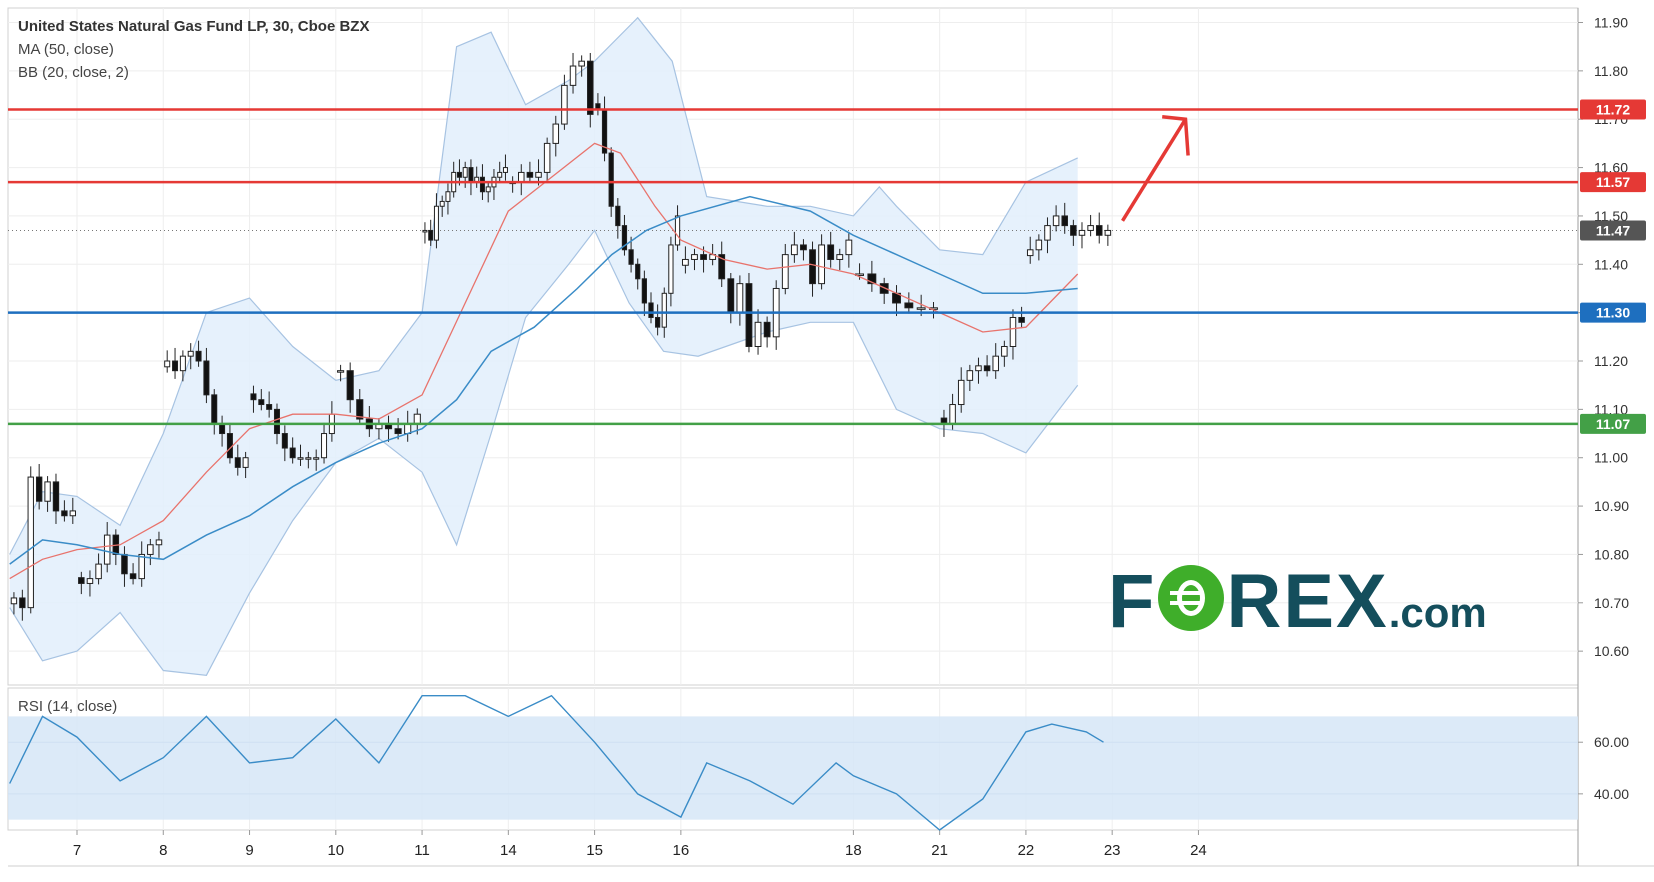 This screenshot has width=1654, height=882. I want to click on level-price-tag, so click(1613, 312).